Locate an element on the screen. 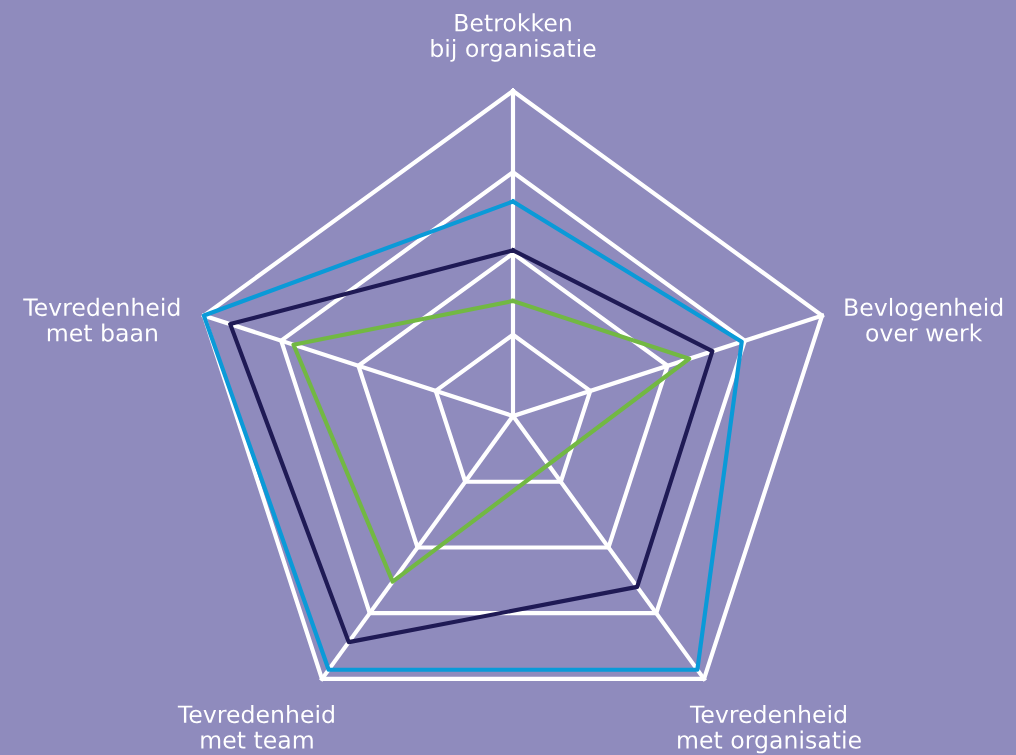 The height and width of the screenshot is (755, 1016). spoke-label: Tevredenheid met team is located at coordinates (255, 726).